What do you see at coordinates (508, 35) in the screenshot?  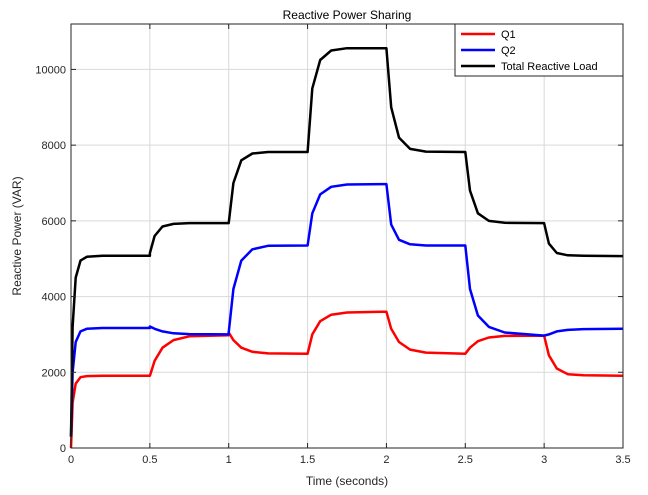 I see `legend-entry-label: Q1` at bounding box center [508, 35].